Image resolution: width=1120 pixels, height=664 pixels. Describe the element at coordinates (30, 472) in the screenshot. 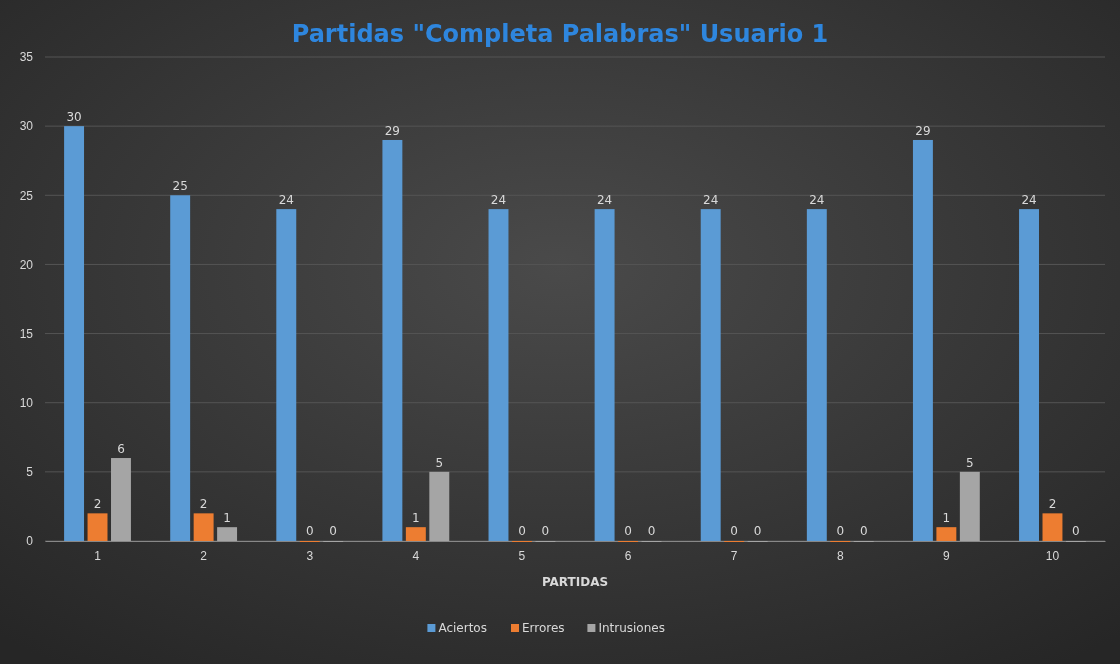

I see `y-tick-label: 5` at that location.